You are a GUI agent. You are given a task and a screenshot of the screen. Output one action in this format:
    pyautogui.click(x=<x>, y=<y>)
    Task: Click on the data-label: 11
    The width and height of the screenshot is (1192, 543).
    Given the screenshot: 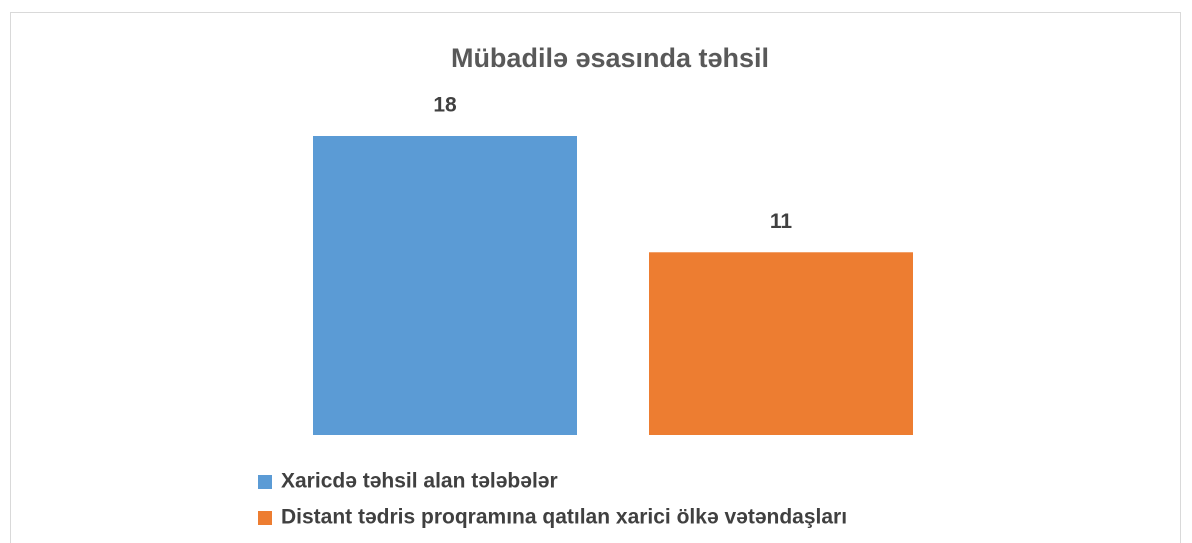 What is the action you would take?
    pyautogui.click(x=781, y=221)
    